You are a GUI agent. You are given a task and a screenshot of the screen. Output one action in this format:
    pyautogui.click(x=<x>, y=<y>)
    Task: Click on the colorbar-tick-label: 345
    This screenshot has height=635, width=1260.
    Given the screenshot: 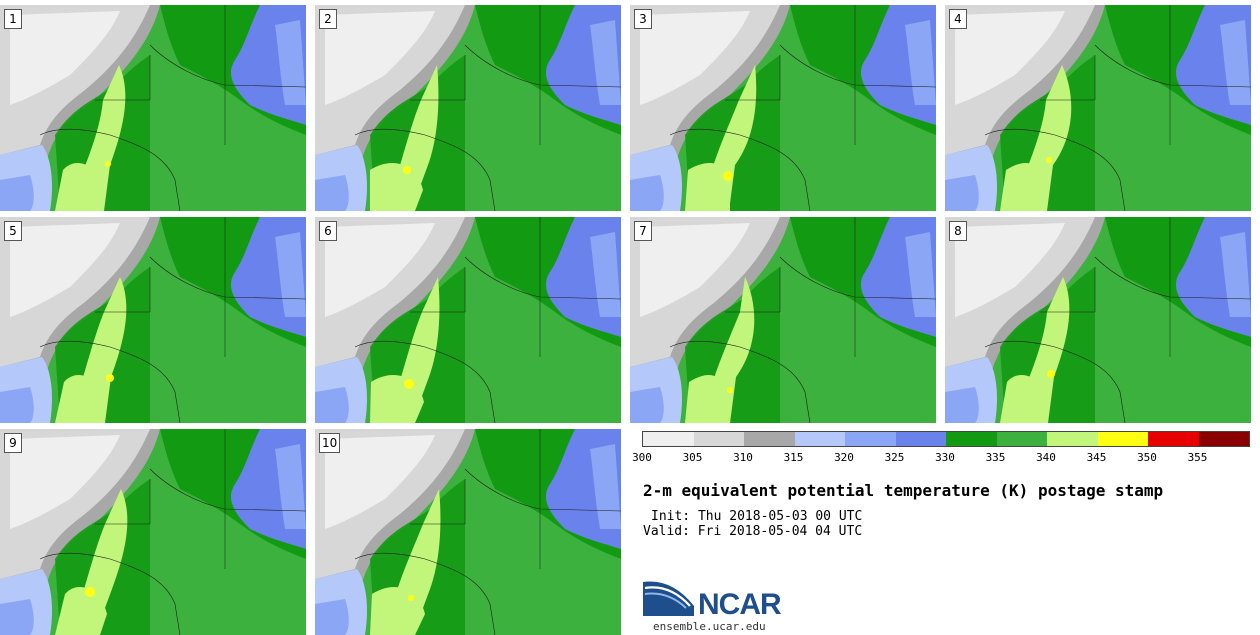 What is the action you would take?
    pyautogui.click(x=1096, y=457)
    